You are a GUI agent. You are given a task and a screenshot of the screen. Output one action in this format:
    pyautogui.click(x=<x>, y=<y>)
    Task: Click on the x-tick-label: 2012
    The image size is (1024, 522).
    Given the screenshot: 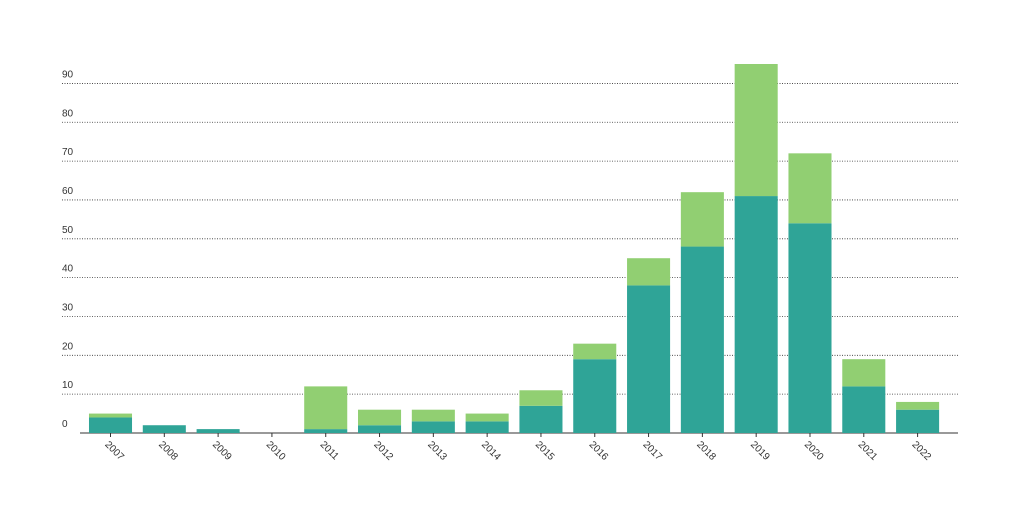 What is the action you would take?
    pyautogui.click(x=383, y=451)
    